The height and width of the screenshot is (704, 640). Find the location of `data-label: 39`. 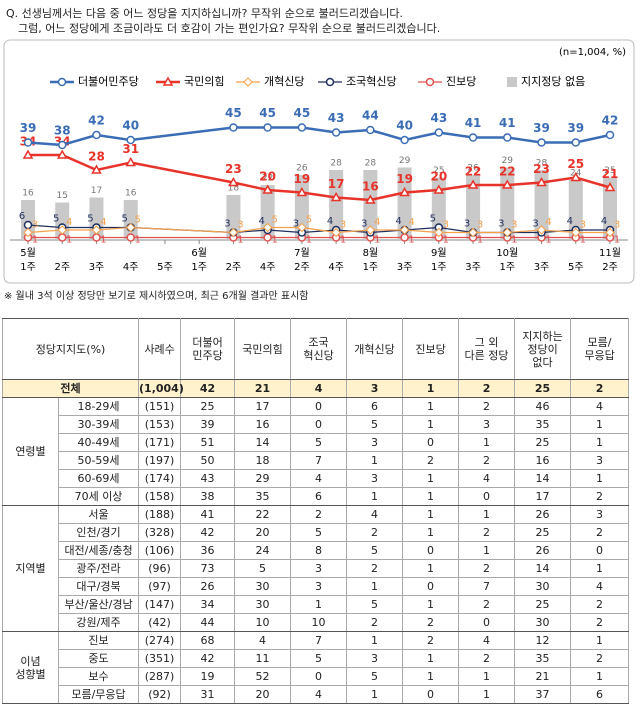

data-label: 39 is located at coordinates (575, 128).